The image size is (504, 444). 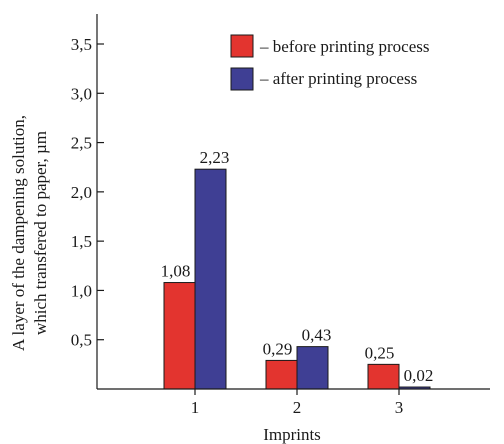 I want to click on x-tick-label: 3, so click(x=399, y=407).